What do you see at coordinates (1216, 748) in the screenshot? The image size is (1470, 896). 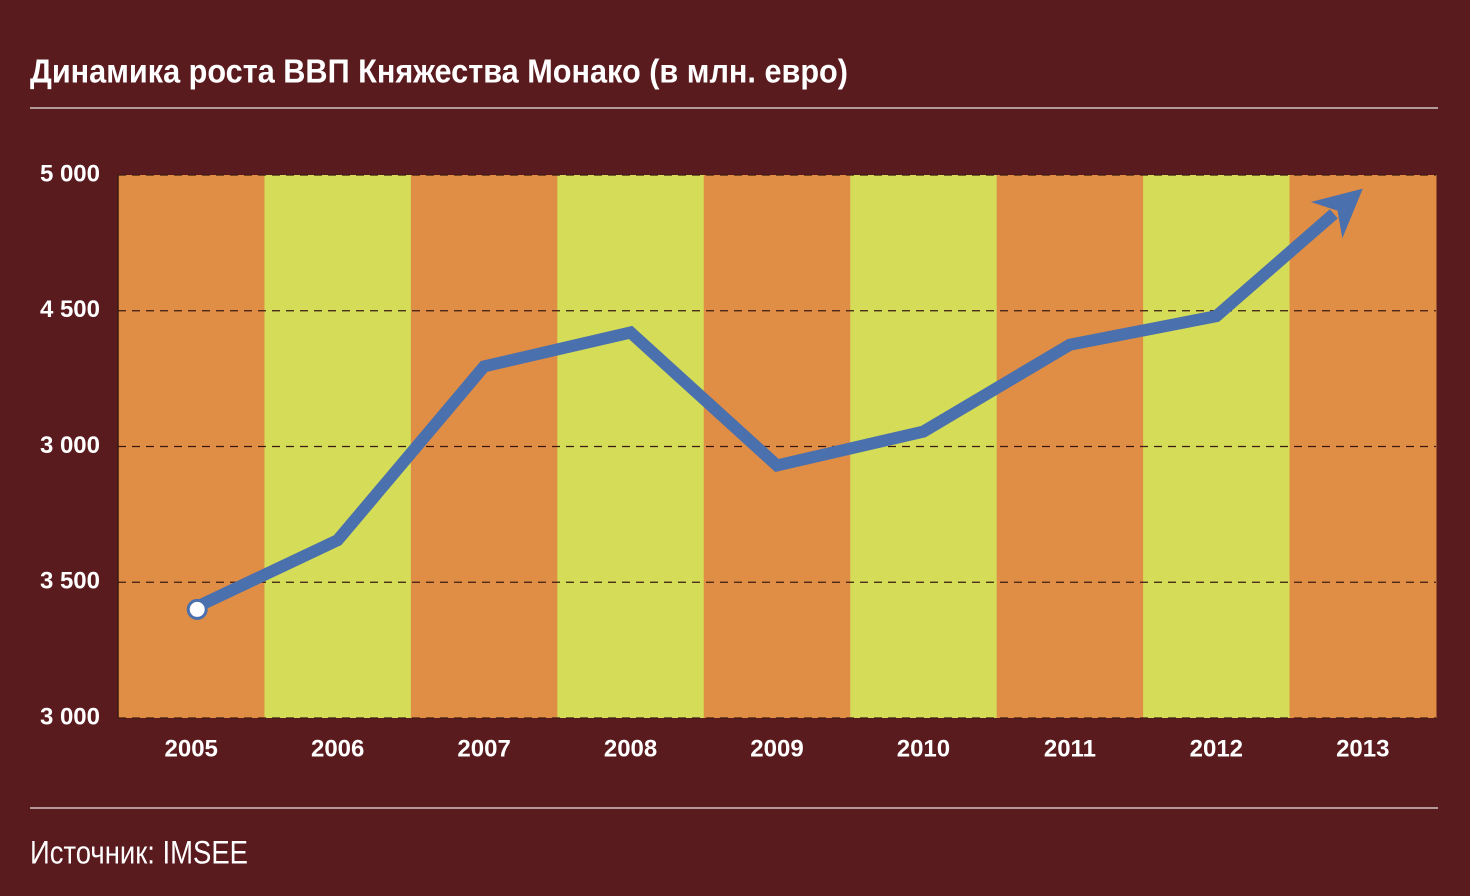 I see `x-tick-label: 2012` at bounding box center [1216, 748].